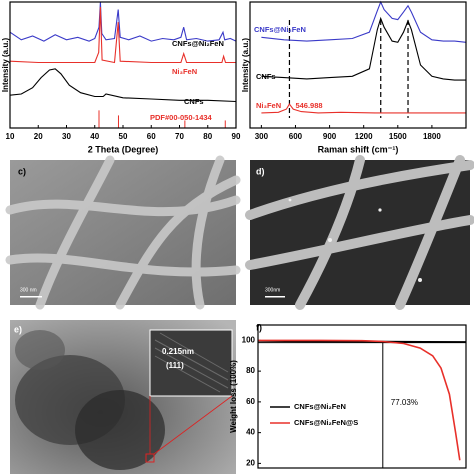 Image resolution: width=474 pixels, height=474 pixels. What do you see at coordinates (326, 422) in the screenshot?
I see `legend-label: CNFs@Ni₂FeN@S` at bounding box center [326, 422].